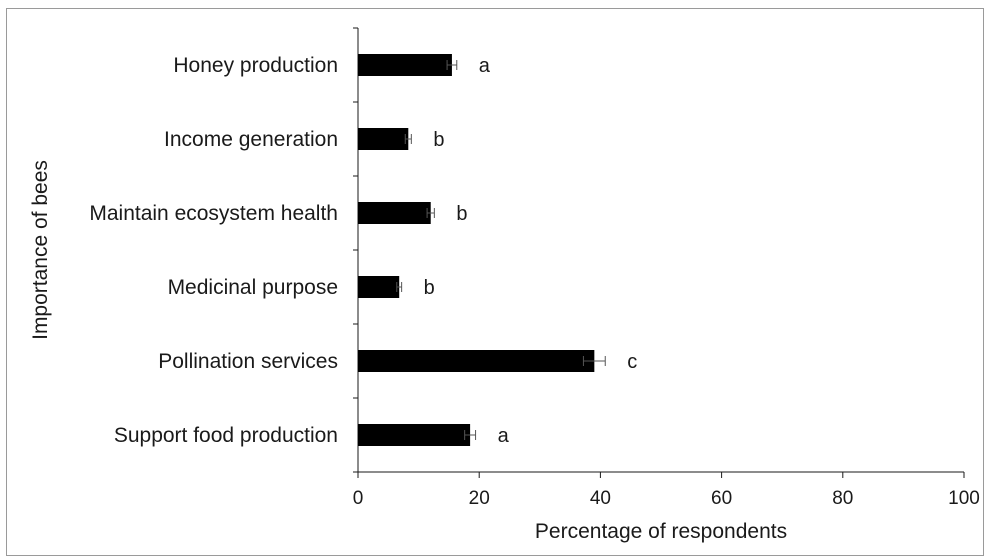  I want to click on x-tick-label: 0, so click(358, 498).